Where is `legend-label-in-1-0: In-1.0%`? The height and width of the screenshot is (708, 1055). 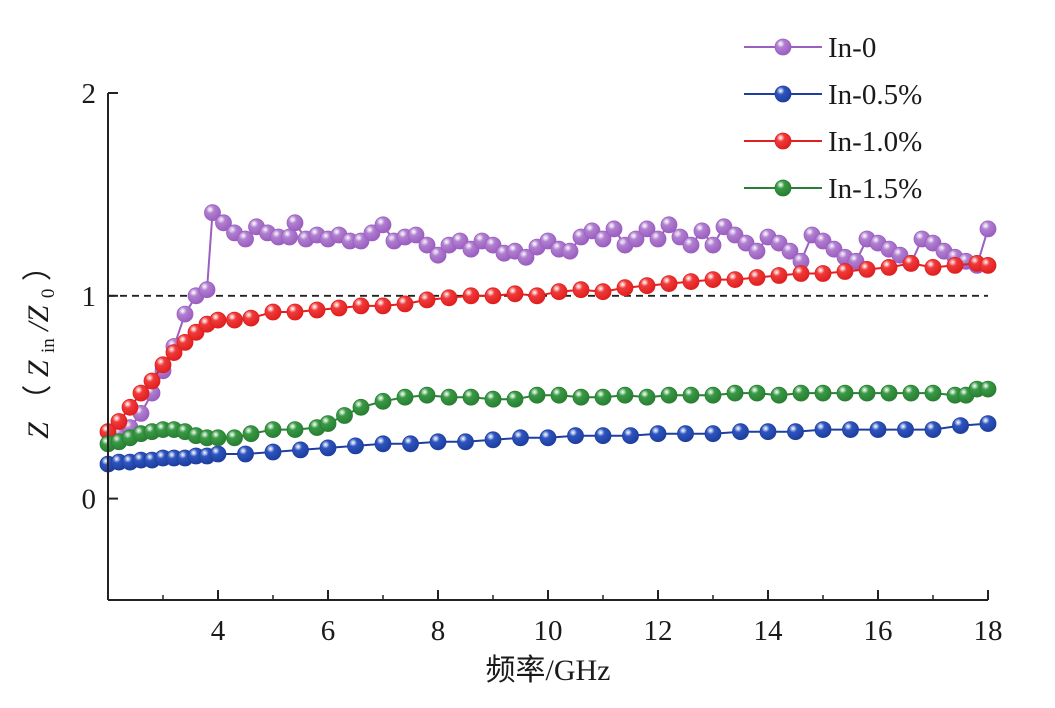 legend-label-in-1-0: In-1.0% is located at coordinates (875, 142).